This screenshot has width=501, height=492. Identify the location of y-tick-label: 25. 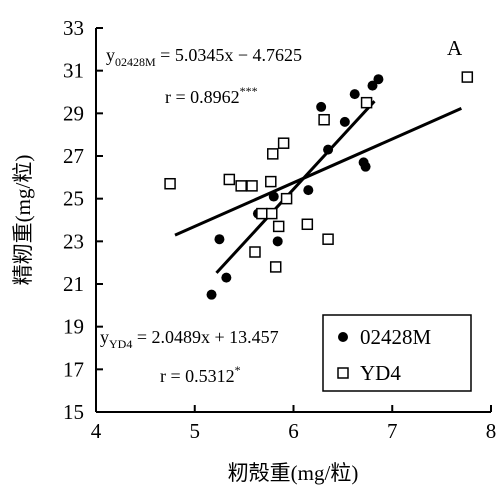
(73, 199).